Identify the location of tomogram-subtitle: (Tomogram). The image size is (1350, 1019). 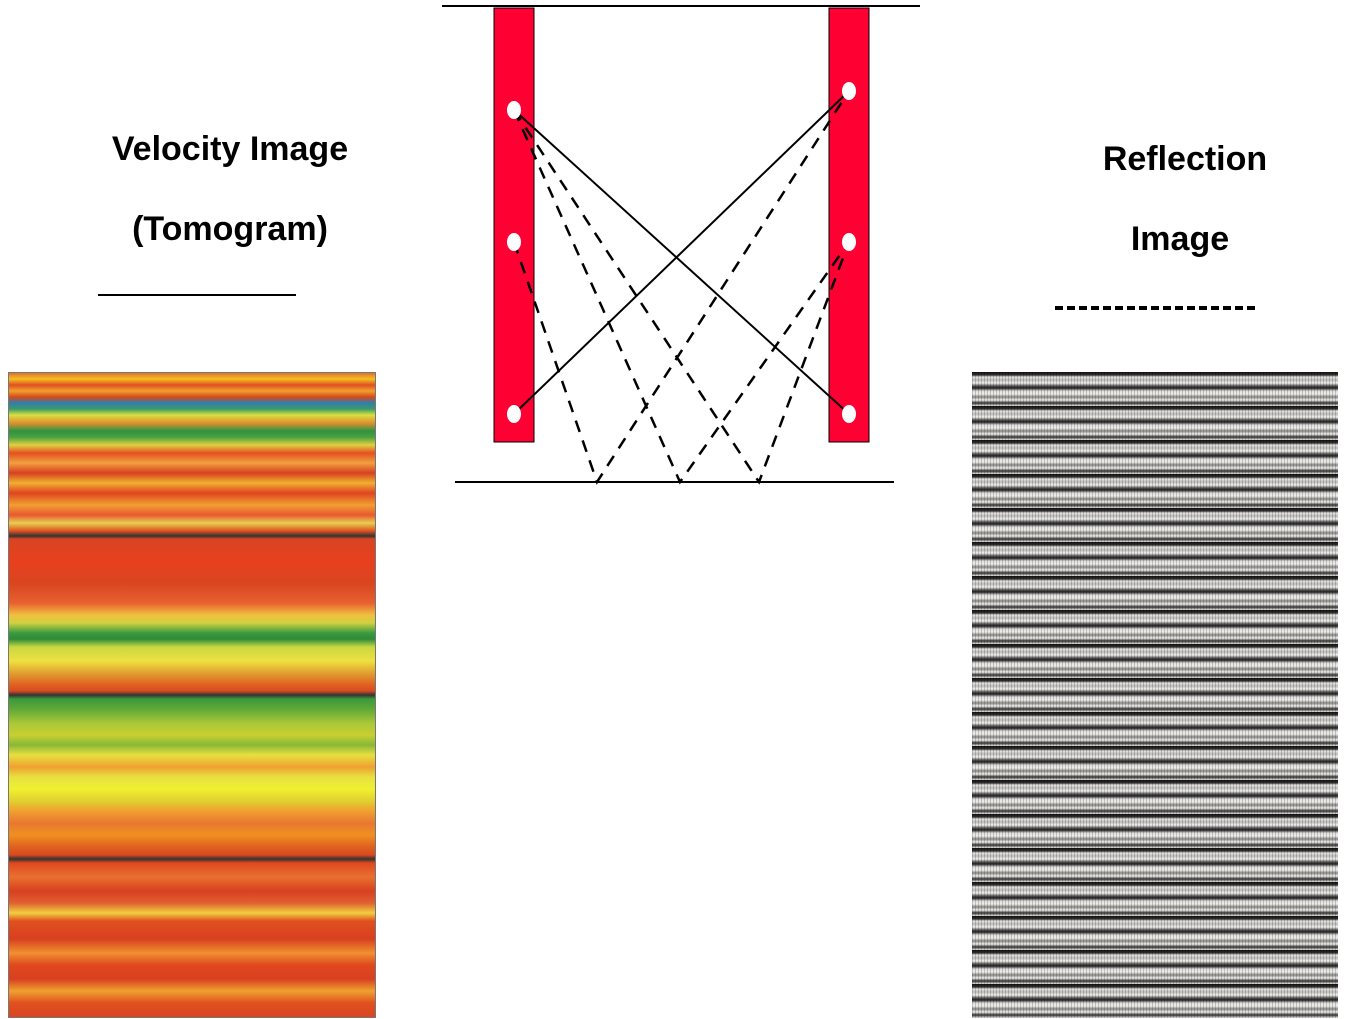
(230, 229).